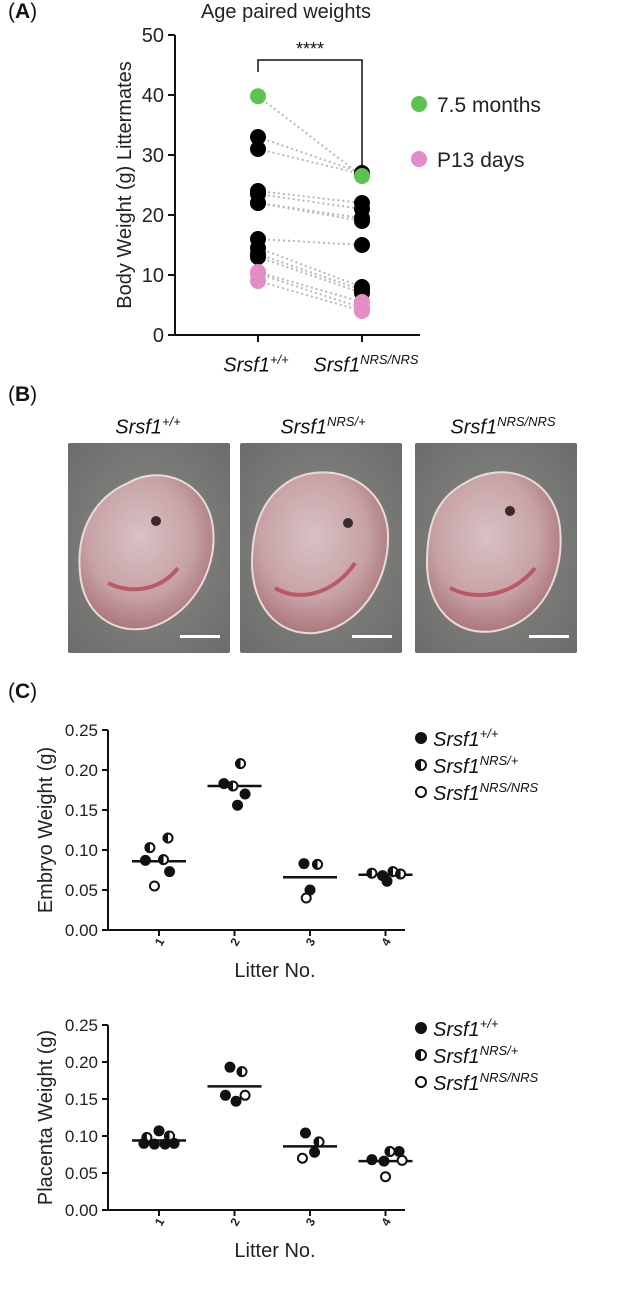  I want to click on embryo-photo-wt, so click(149, 548).